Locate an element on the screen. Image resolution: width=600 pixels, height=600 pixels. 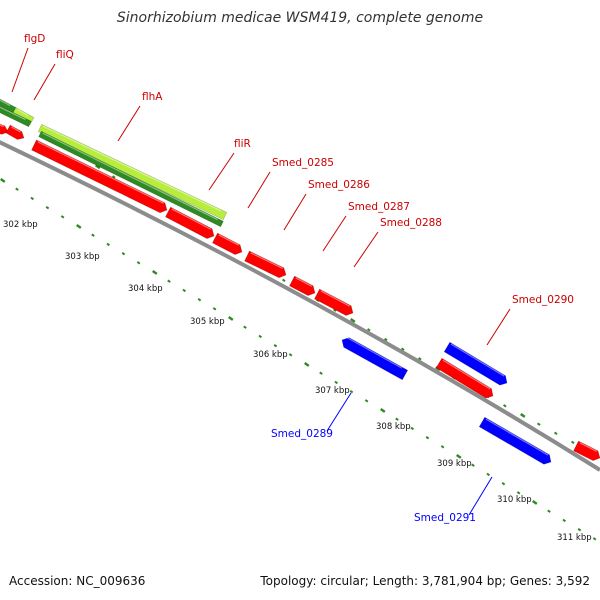
gene-label-flhA: flhA is located at coordinates (152, 97).